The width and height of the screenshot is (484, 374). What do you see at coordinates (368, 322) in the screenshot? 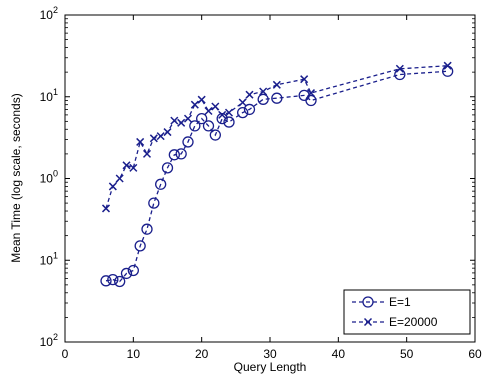
I see `legend-marker-x` at bounding box center [368, 322].